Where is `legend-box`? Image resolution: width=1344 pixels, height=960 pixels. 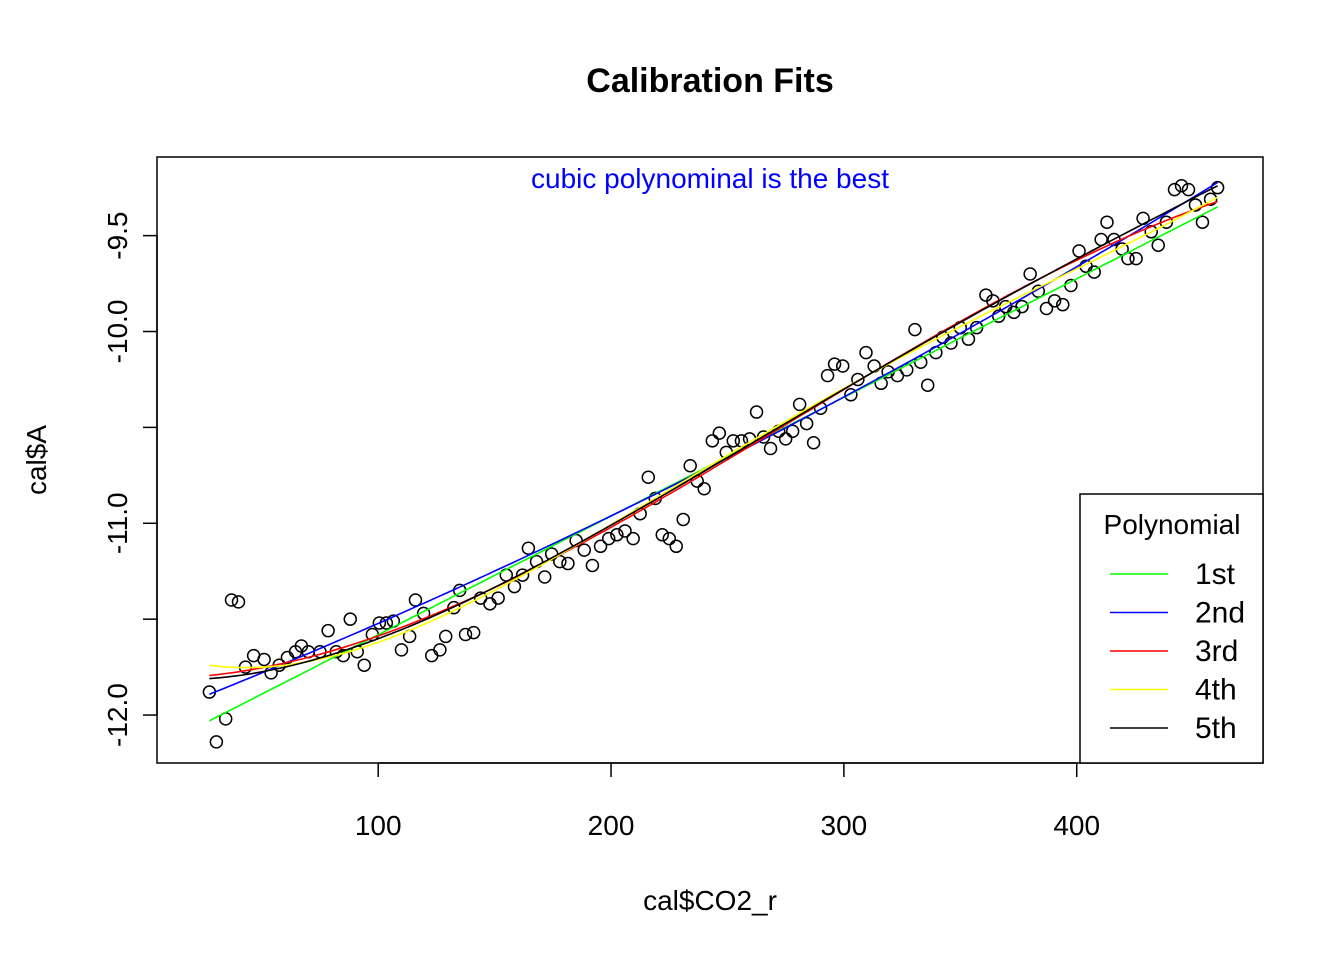 legend-box is located at coordinates (1171, 628).